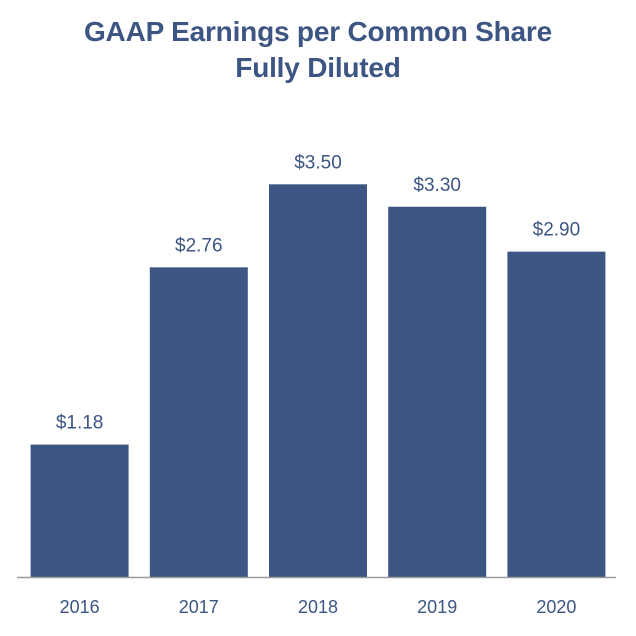  I want to click on bar-2016, so click(79, 510).